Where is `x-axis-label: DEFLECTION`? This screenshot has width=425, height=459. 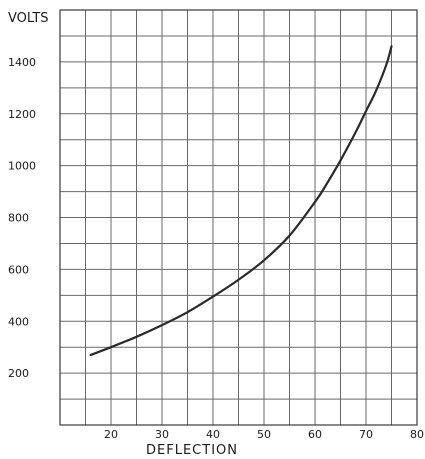 x-axis-label: DEFLECTION is located at coordinates (192, 450).